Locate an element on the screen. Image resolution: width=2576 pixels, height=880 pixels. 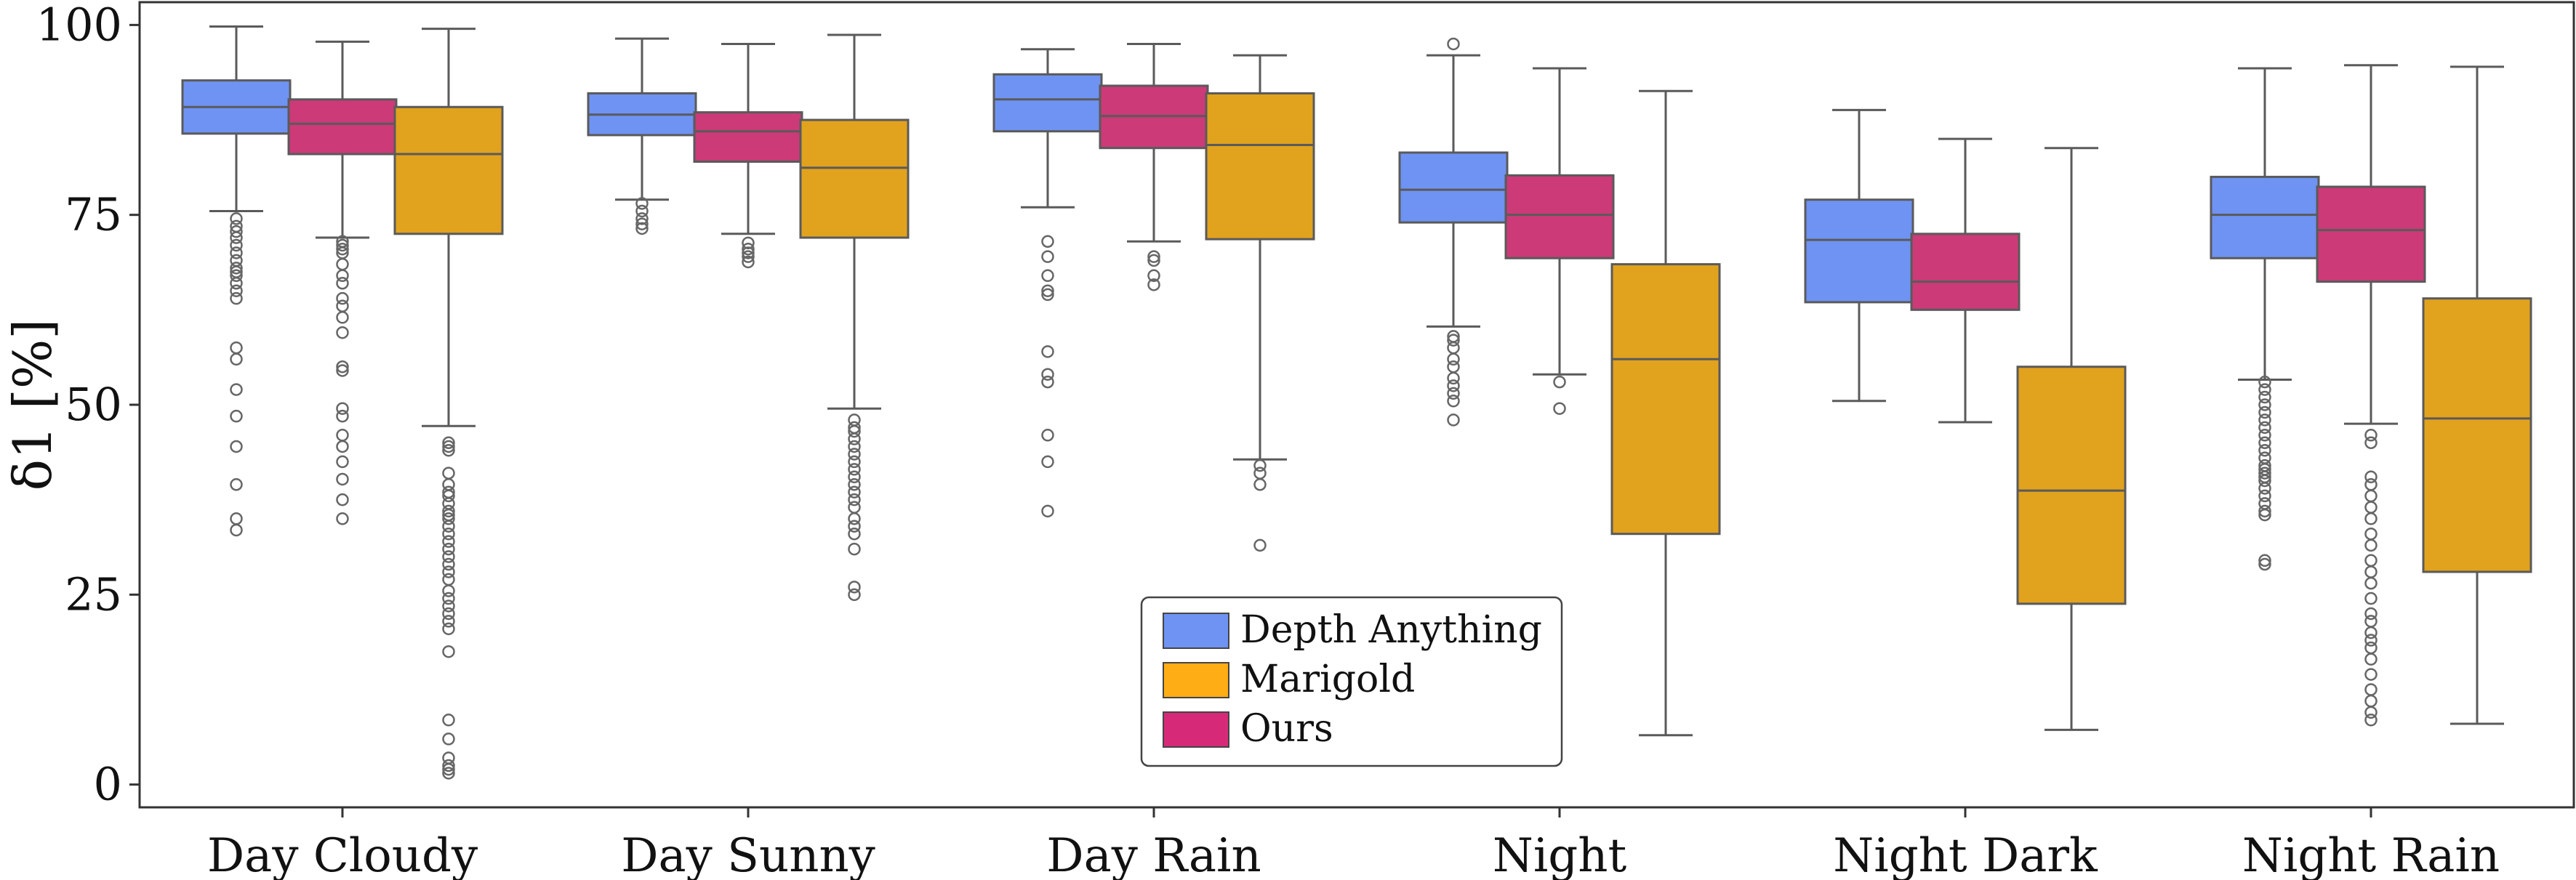
legend-frame is located at coordinates (1351, 681).